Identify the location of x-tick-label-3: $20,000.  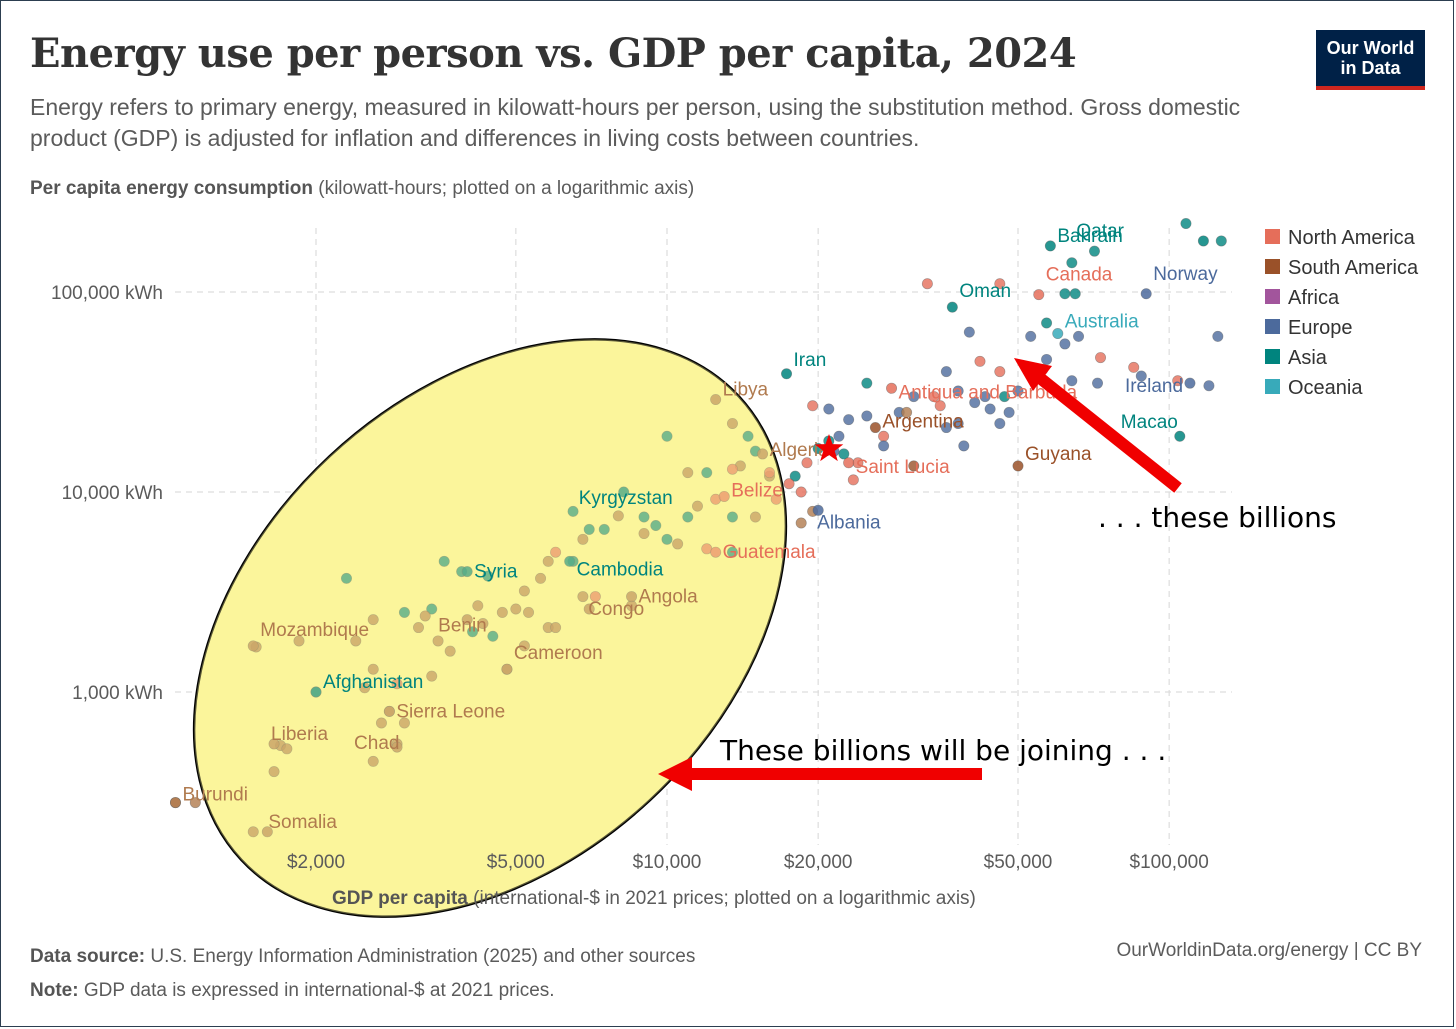
(818, 862).